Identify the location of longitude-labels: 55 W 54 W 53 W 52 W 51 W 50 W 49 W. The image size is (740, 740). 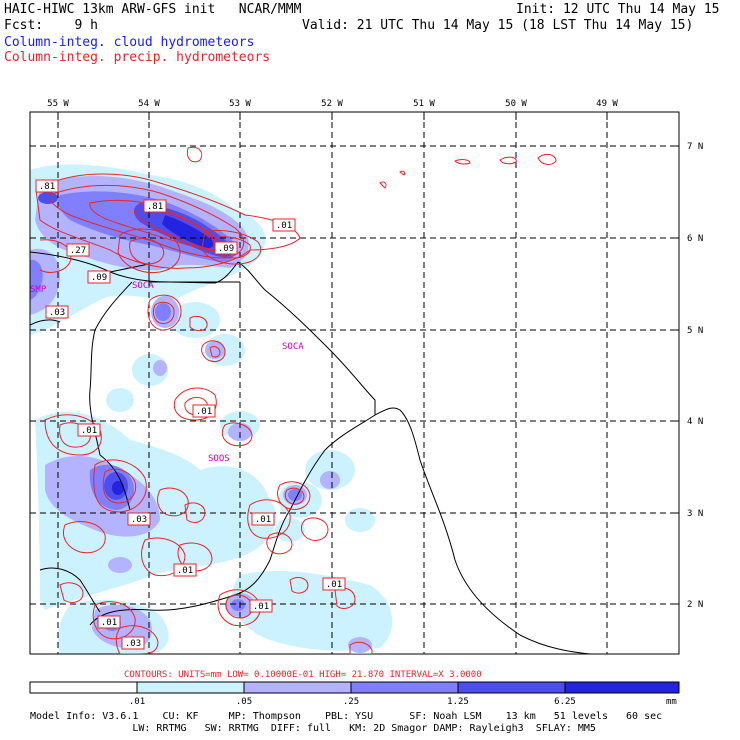
(332, 104).